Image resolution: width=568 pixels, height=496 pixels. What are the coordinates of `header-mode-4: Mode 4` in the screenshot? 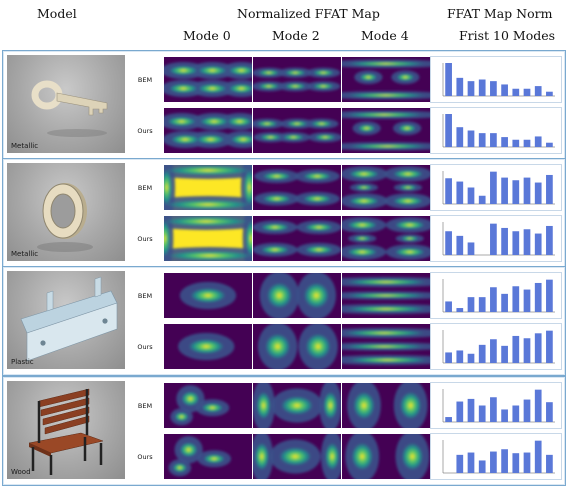 It's located at (385, 35).